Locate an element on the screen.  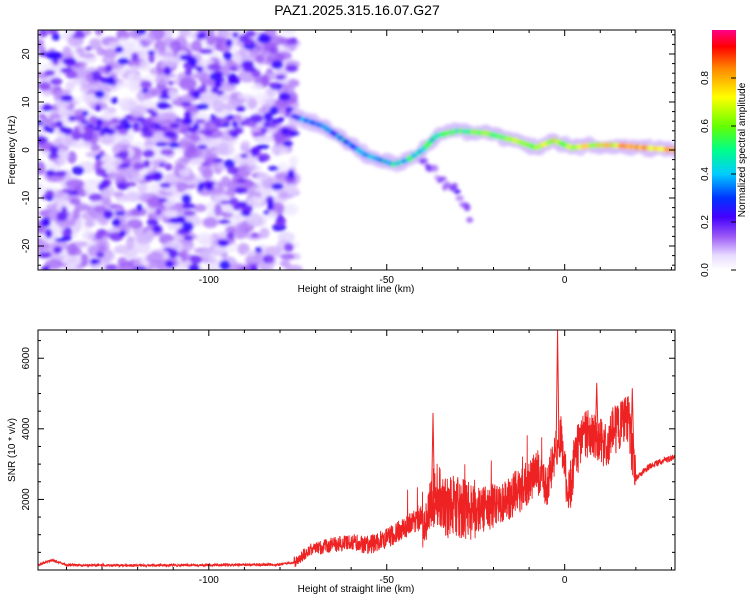
colorbar-tick-label: 0.4 is located at coordinates (705, 174).